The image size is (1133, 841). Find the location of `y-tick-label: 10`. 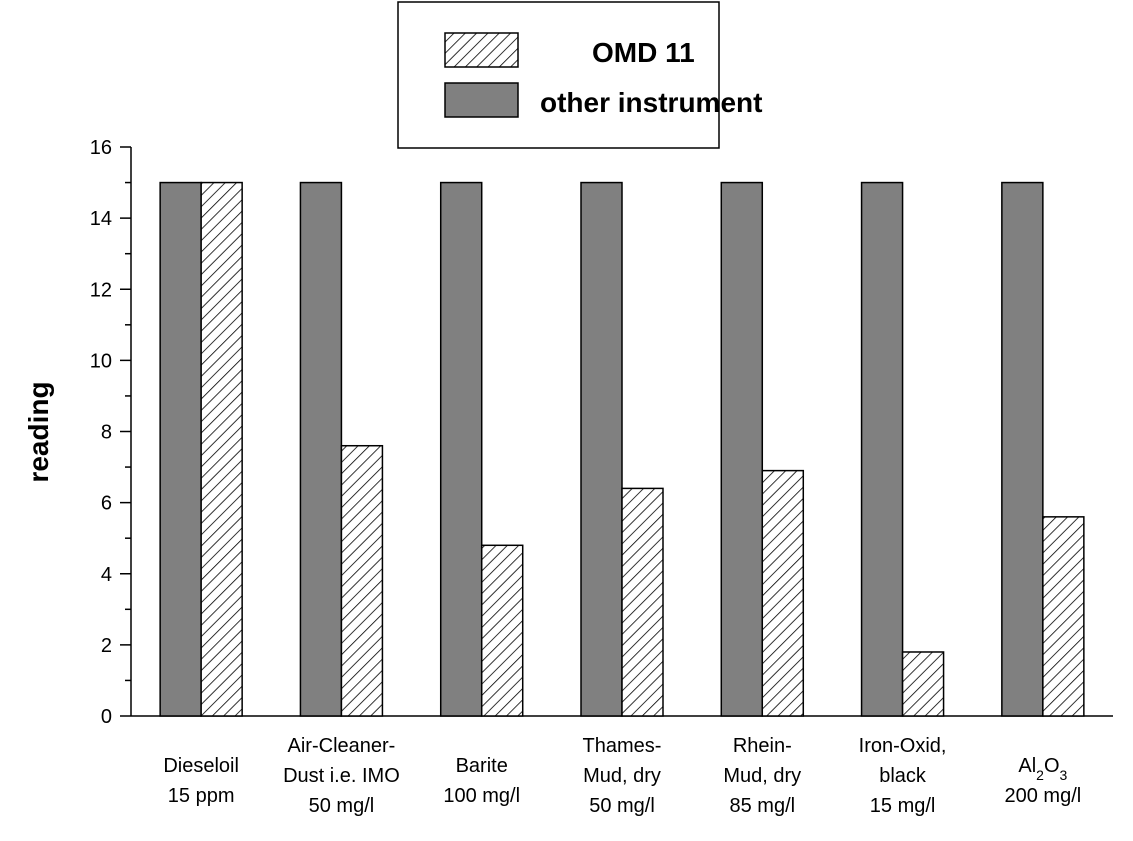

y-tick-label: 10 is located at coordinates (101, 361).